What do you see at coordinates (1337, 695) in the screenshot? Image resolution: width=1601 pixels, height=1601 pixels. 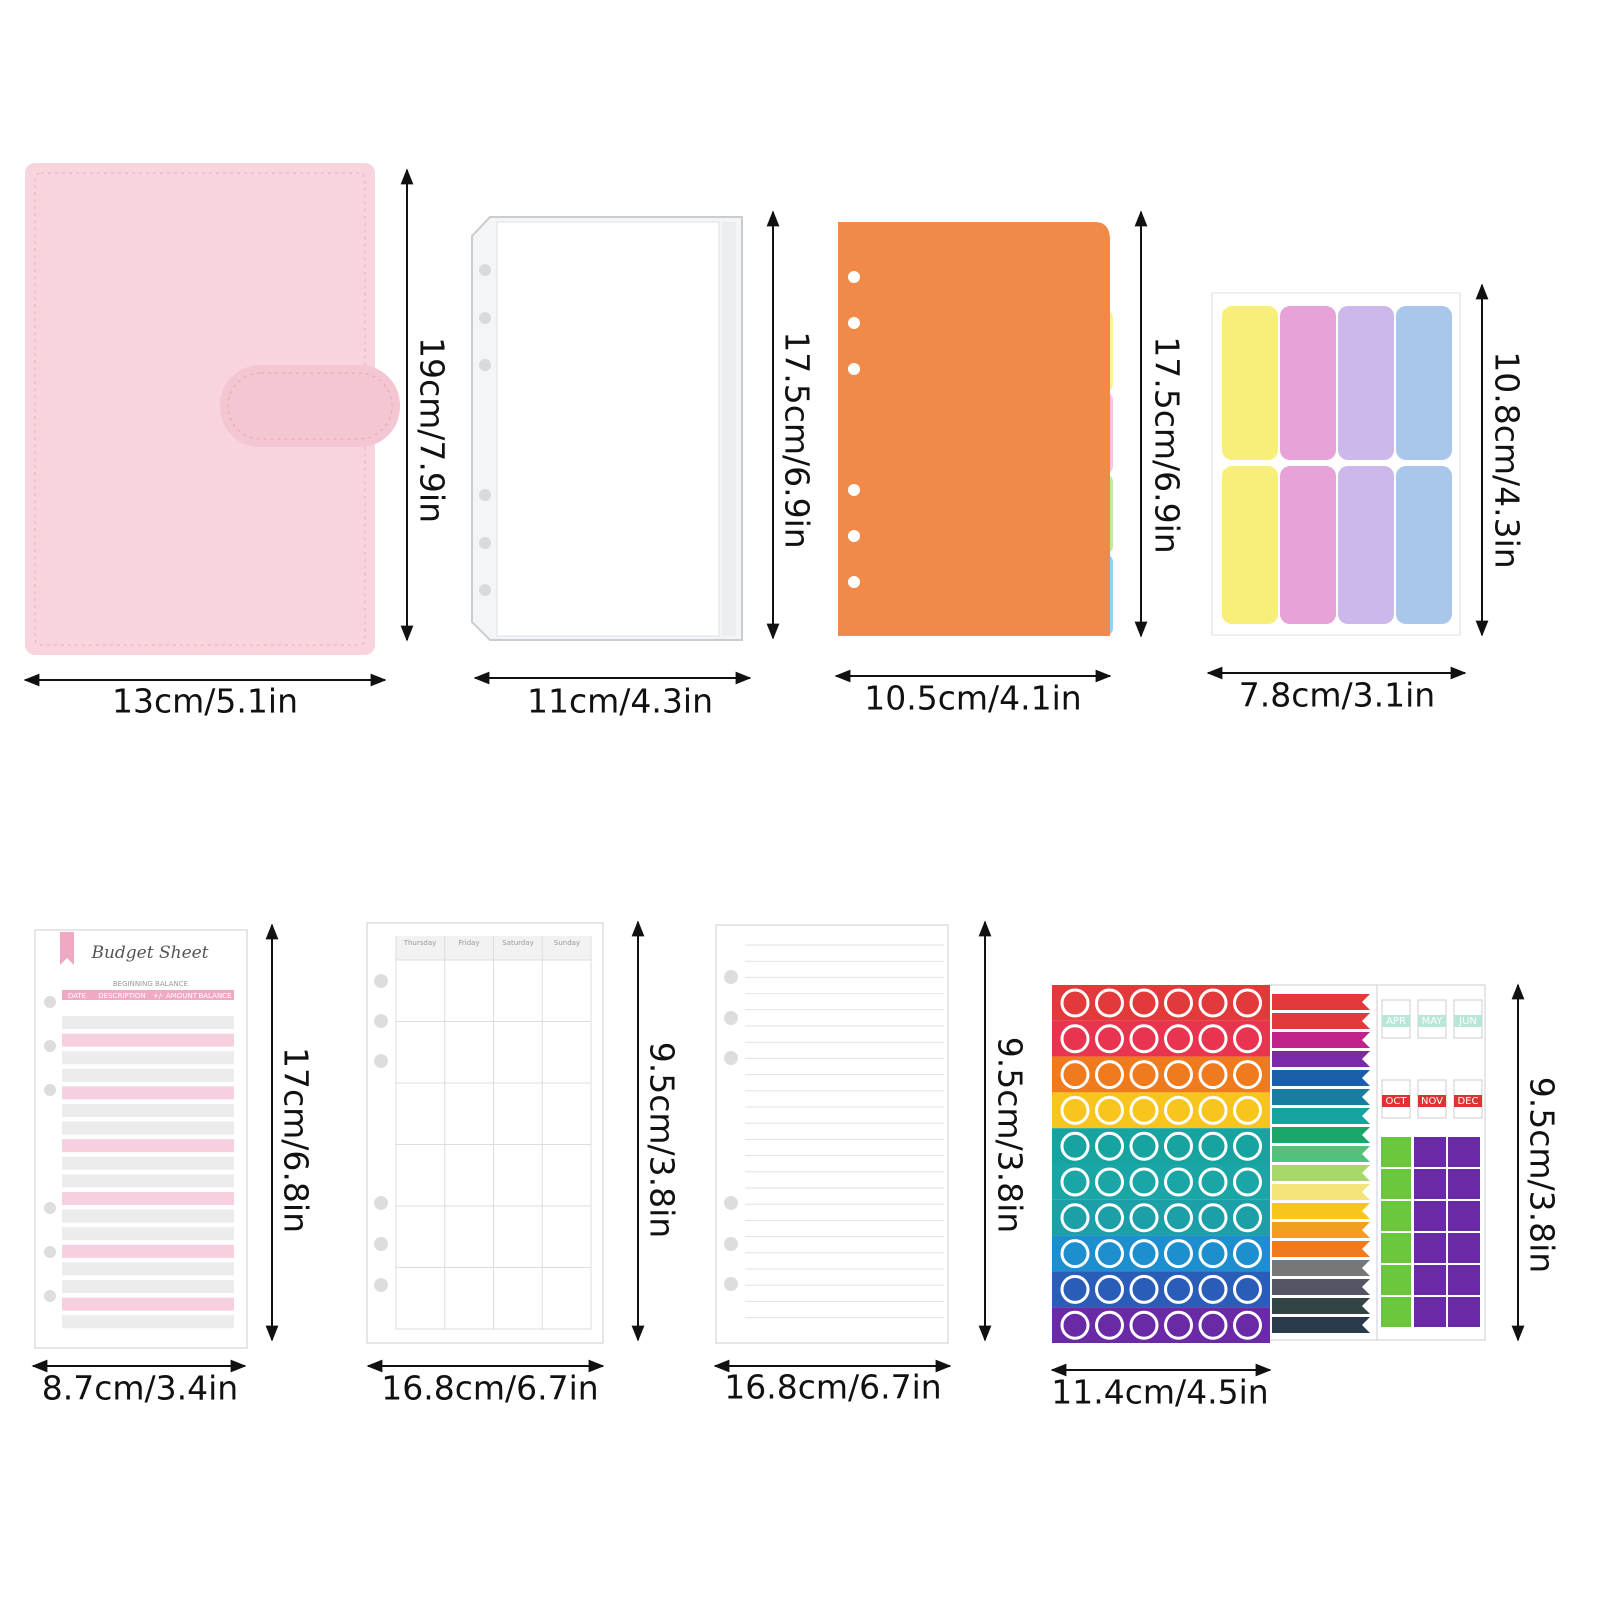 I see `width-label: 7.8cm/3.1in` at bounding box center [1337, 695].